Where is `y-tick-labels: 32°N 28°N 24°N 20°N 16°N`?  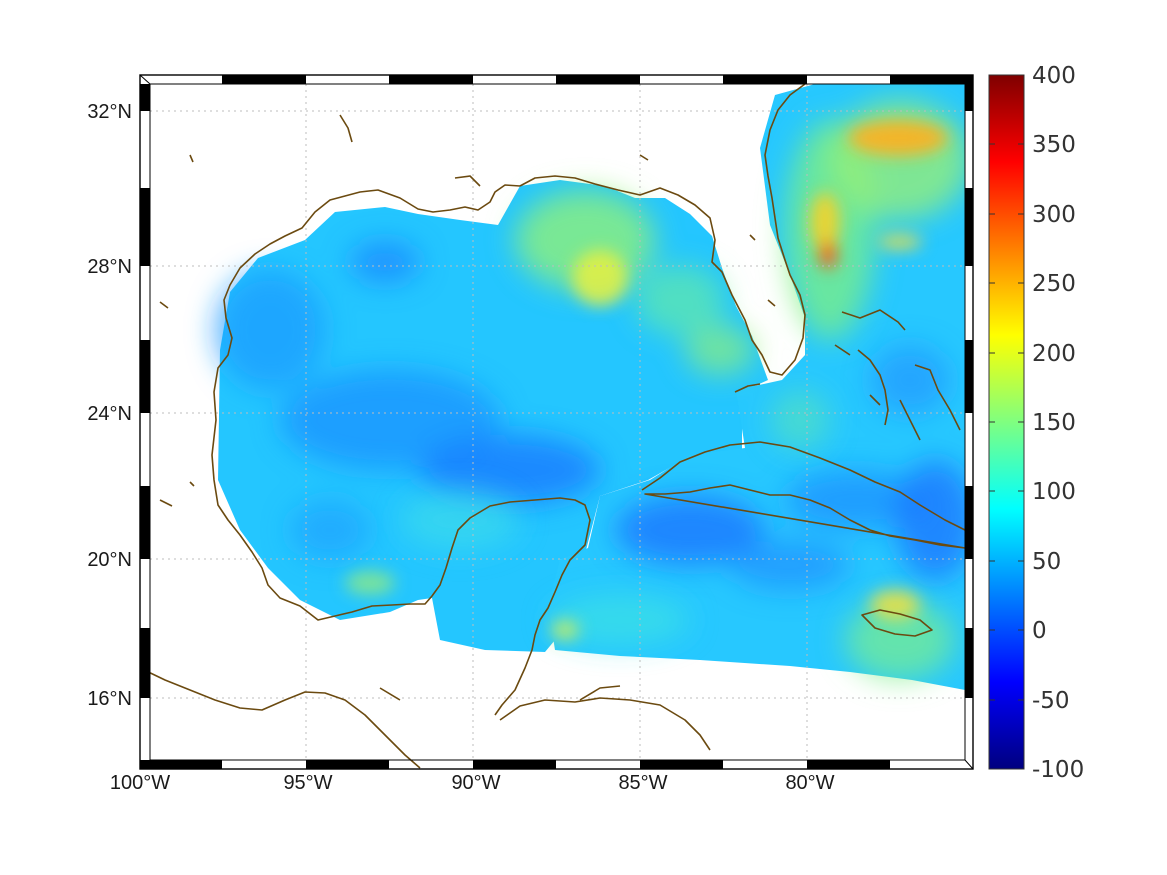
y-tick-labels: 32°N 28°N 24°N 20°N 16°N is located at coordinates (109, 405).